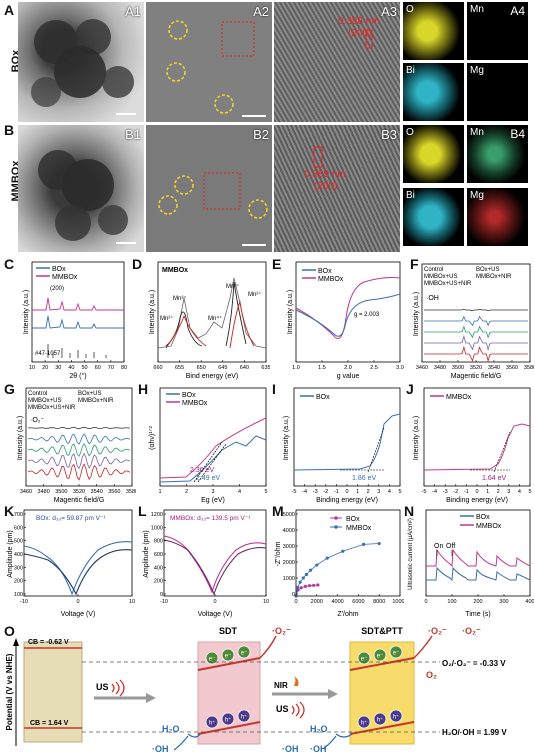  I want to click on panel-label-e: E, so click(277, 264).